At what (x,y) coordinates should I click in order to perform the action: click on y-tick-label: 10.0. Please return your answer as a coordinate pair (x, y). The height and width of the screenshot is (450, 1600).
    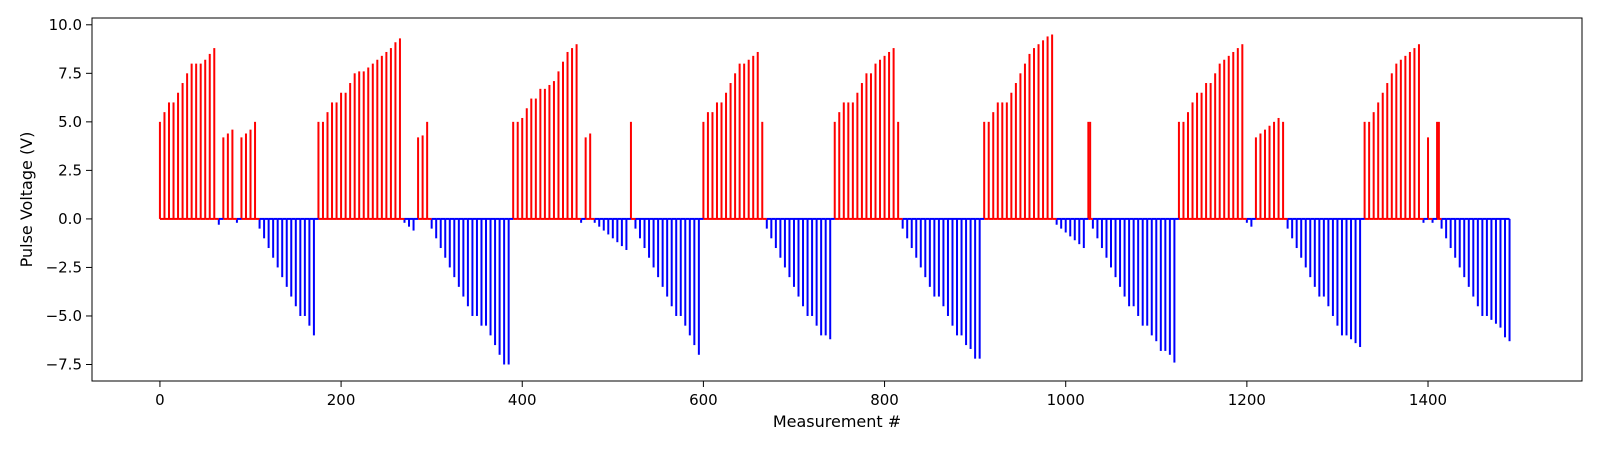
    Looking at the image, I should click on (65, 25).